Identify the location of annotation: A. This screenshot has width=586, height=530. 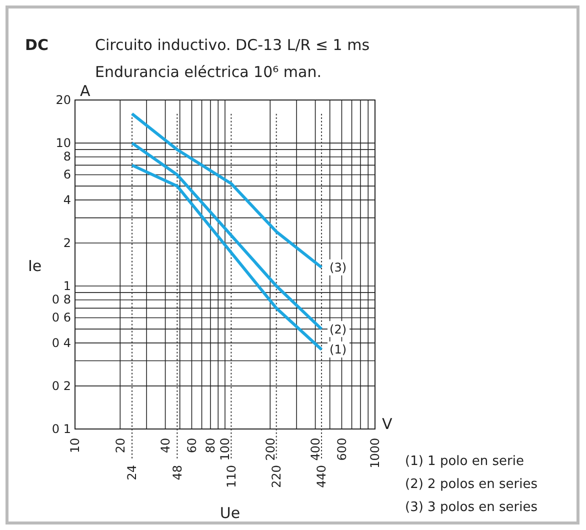
(85, 91).